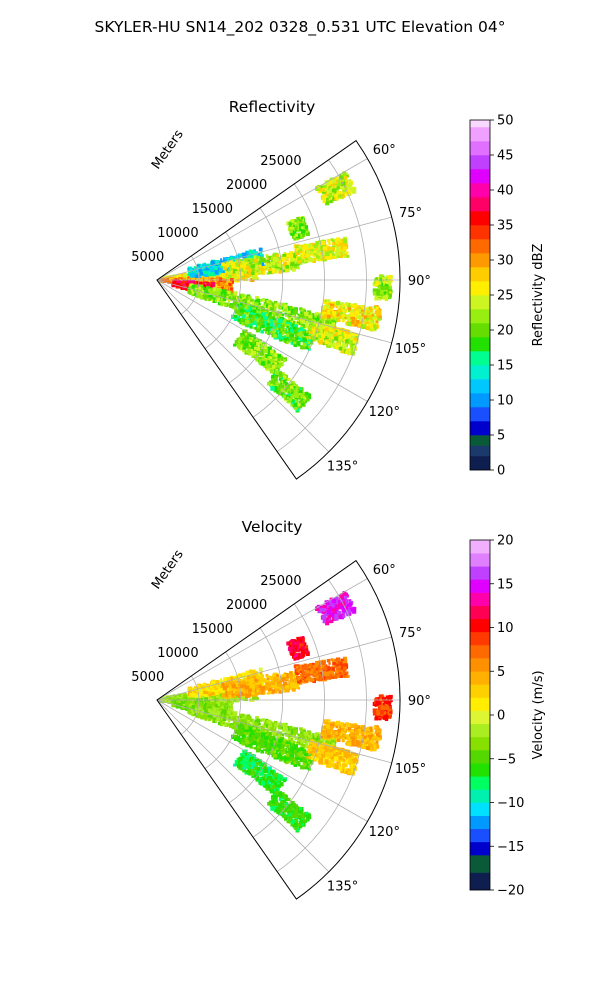  I want to click on azimuth-gridline, so click(274, 311).